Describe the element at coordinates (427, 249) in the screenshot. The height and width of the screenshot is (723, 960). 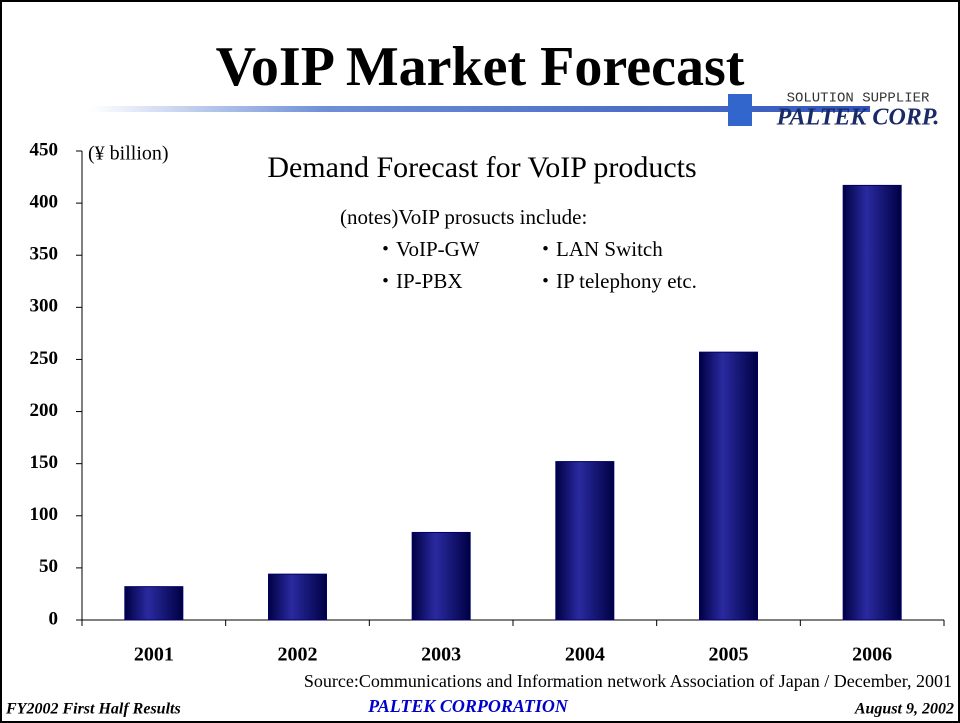
I see `note: ・VoIP-GW` at that location.